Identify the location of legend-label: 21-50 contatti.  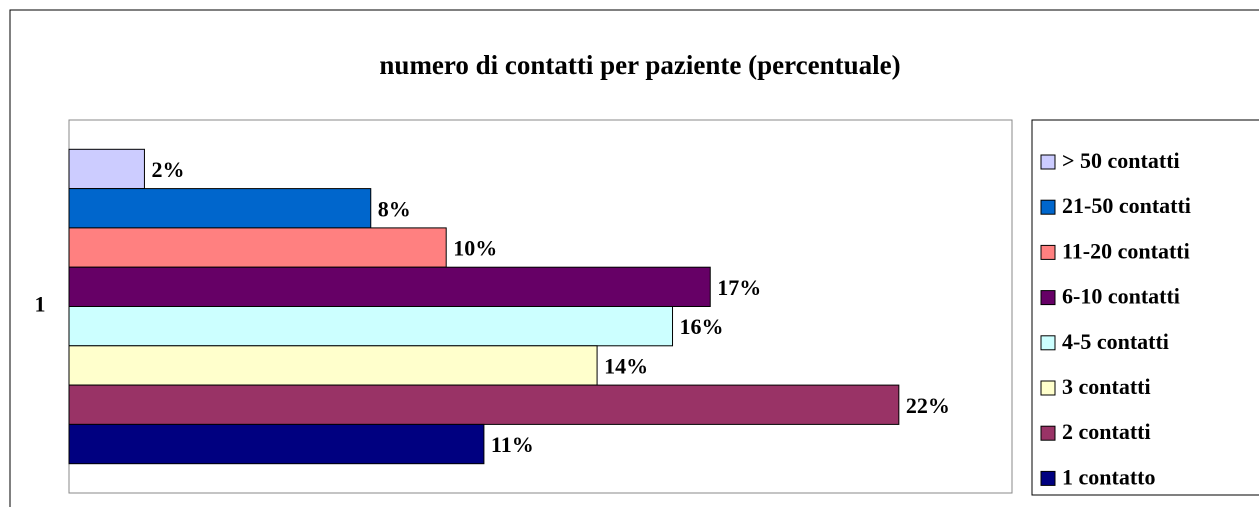
(1126, 205).